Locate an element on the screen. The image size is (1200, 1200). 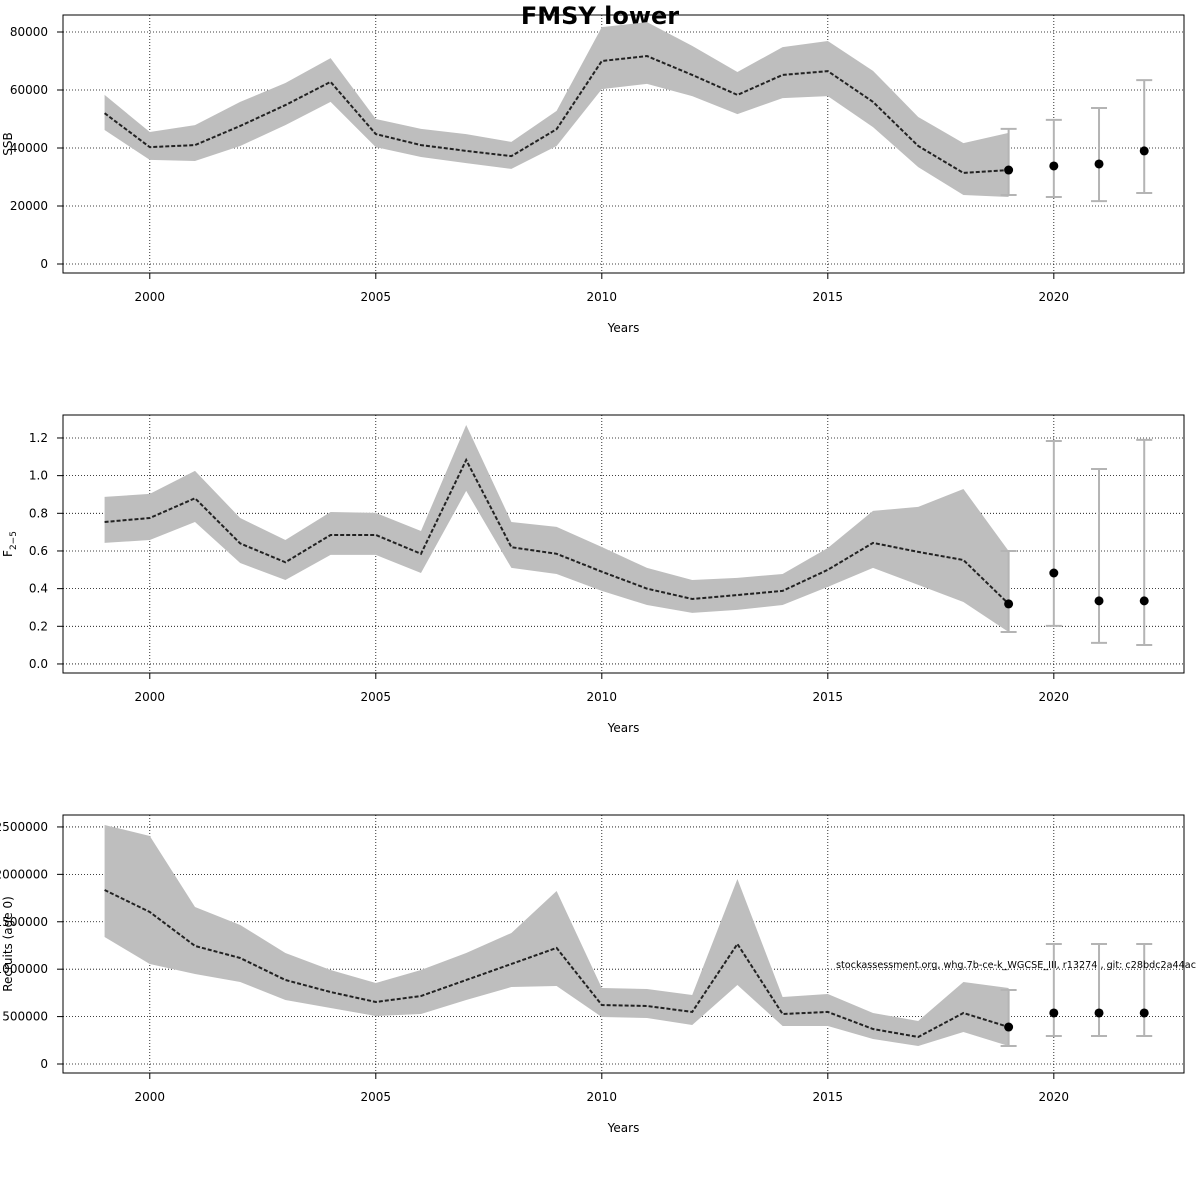
y-tick-label: 40000 is located at coordinates (29, 148).